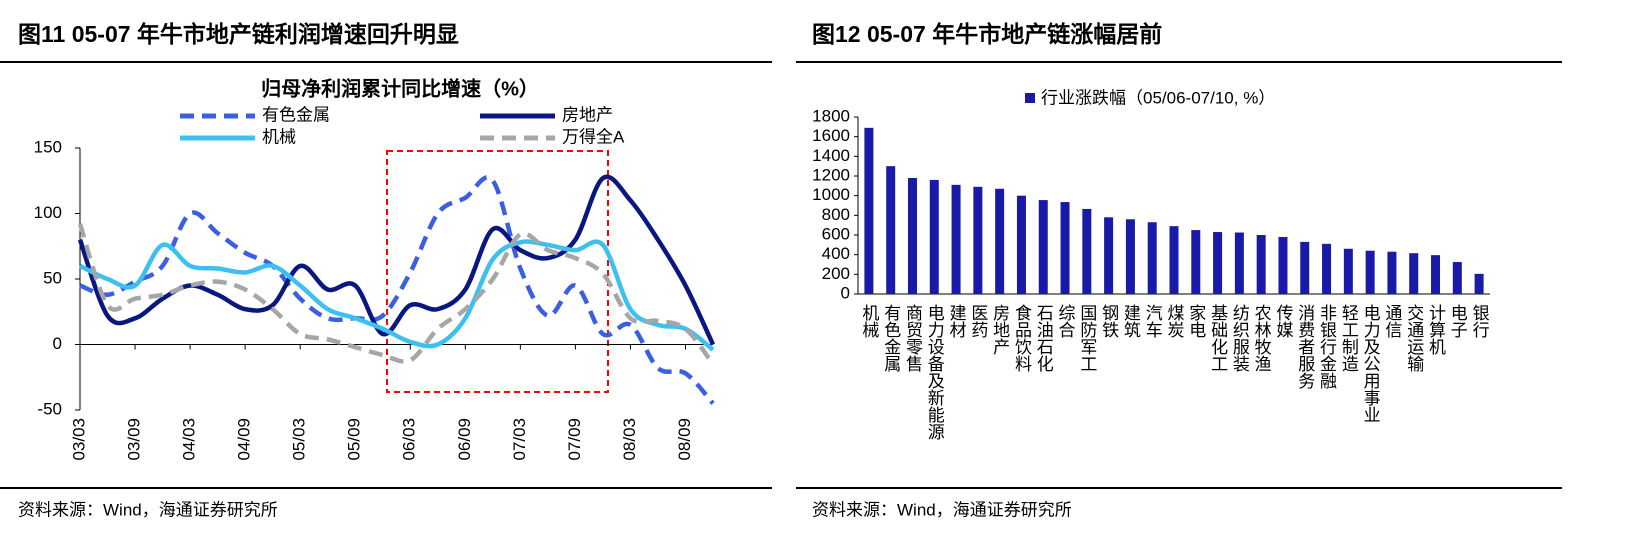 The width and height of the screenshot is (1632, 554). What do you see at coordinates (464, 439) in the screenshot?
I see `x-tick-label: 06/09` at bounding box center [464, 439].